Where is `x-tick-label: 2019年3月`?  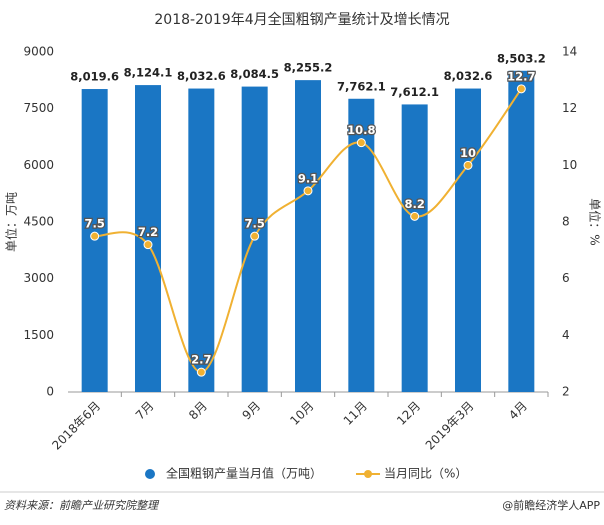 x-tick-label: 2019年3月 is located at coordinates (450, 426).